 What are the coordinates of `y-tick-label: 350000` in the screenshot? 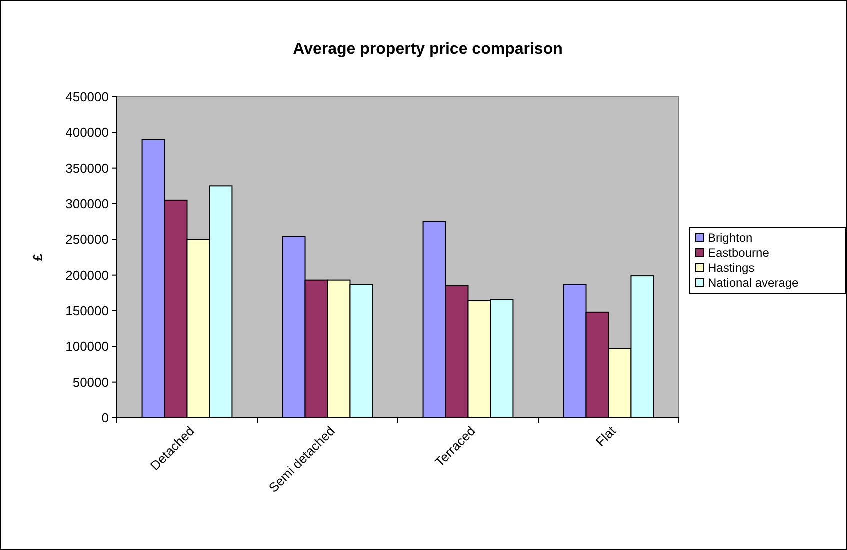 It's located at (87, 168).